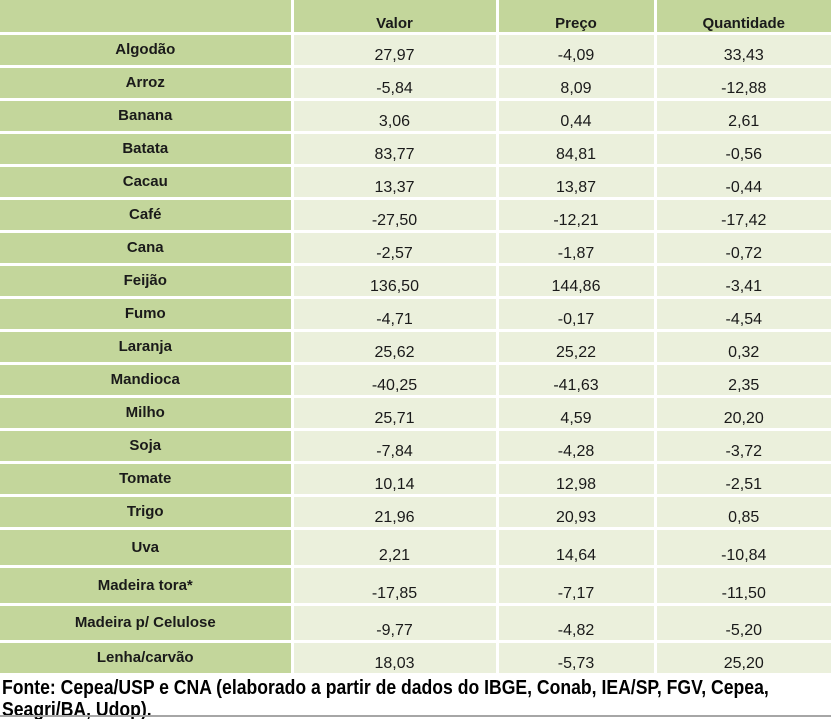  Describe the element at coordinates (576, 379) in the screenshot. I see `preco-cell: -41,63` at that location.